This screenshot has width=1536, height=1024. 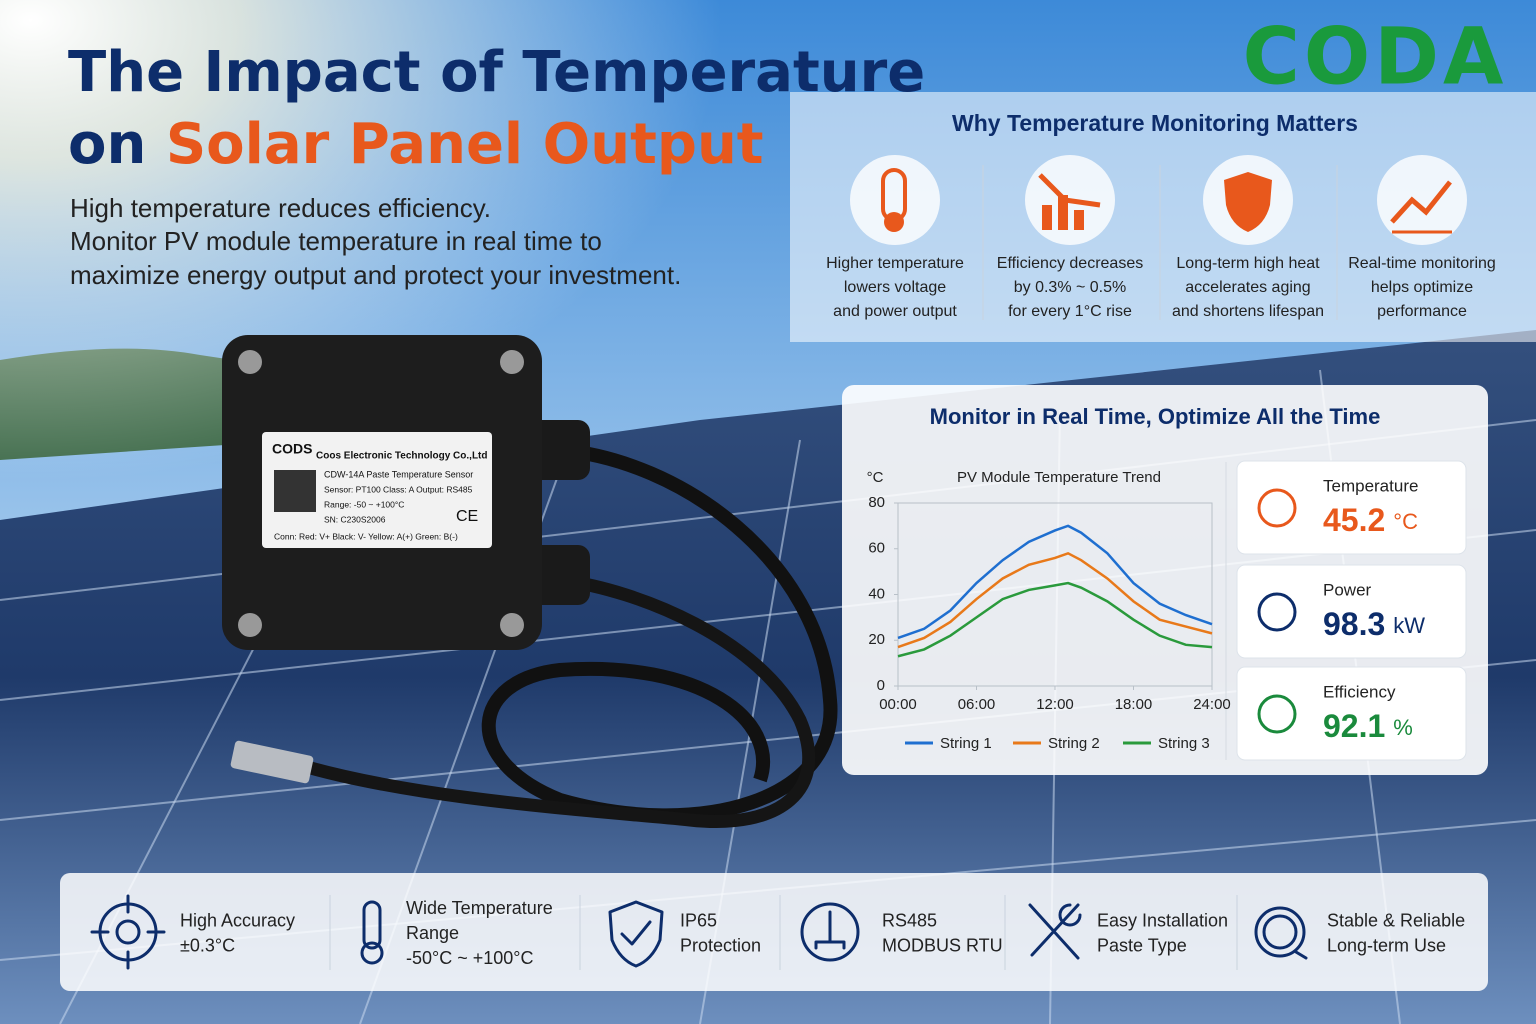 What do you see at coordinates (1059, 477) in the screenshot?
I see `chart-title: PV Module Temperature Trend` at bounding box center [1059, 477].